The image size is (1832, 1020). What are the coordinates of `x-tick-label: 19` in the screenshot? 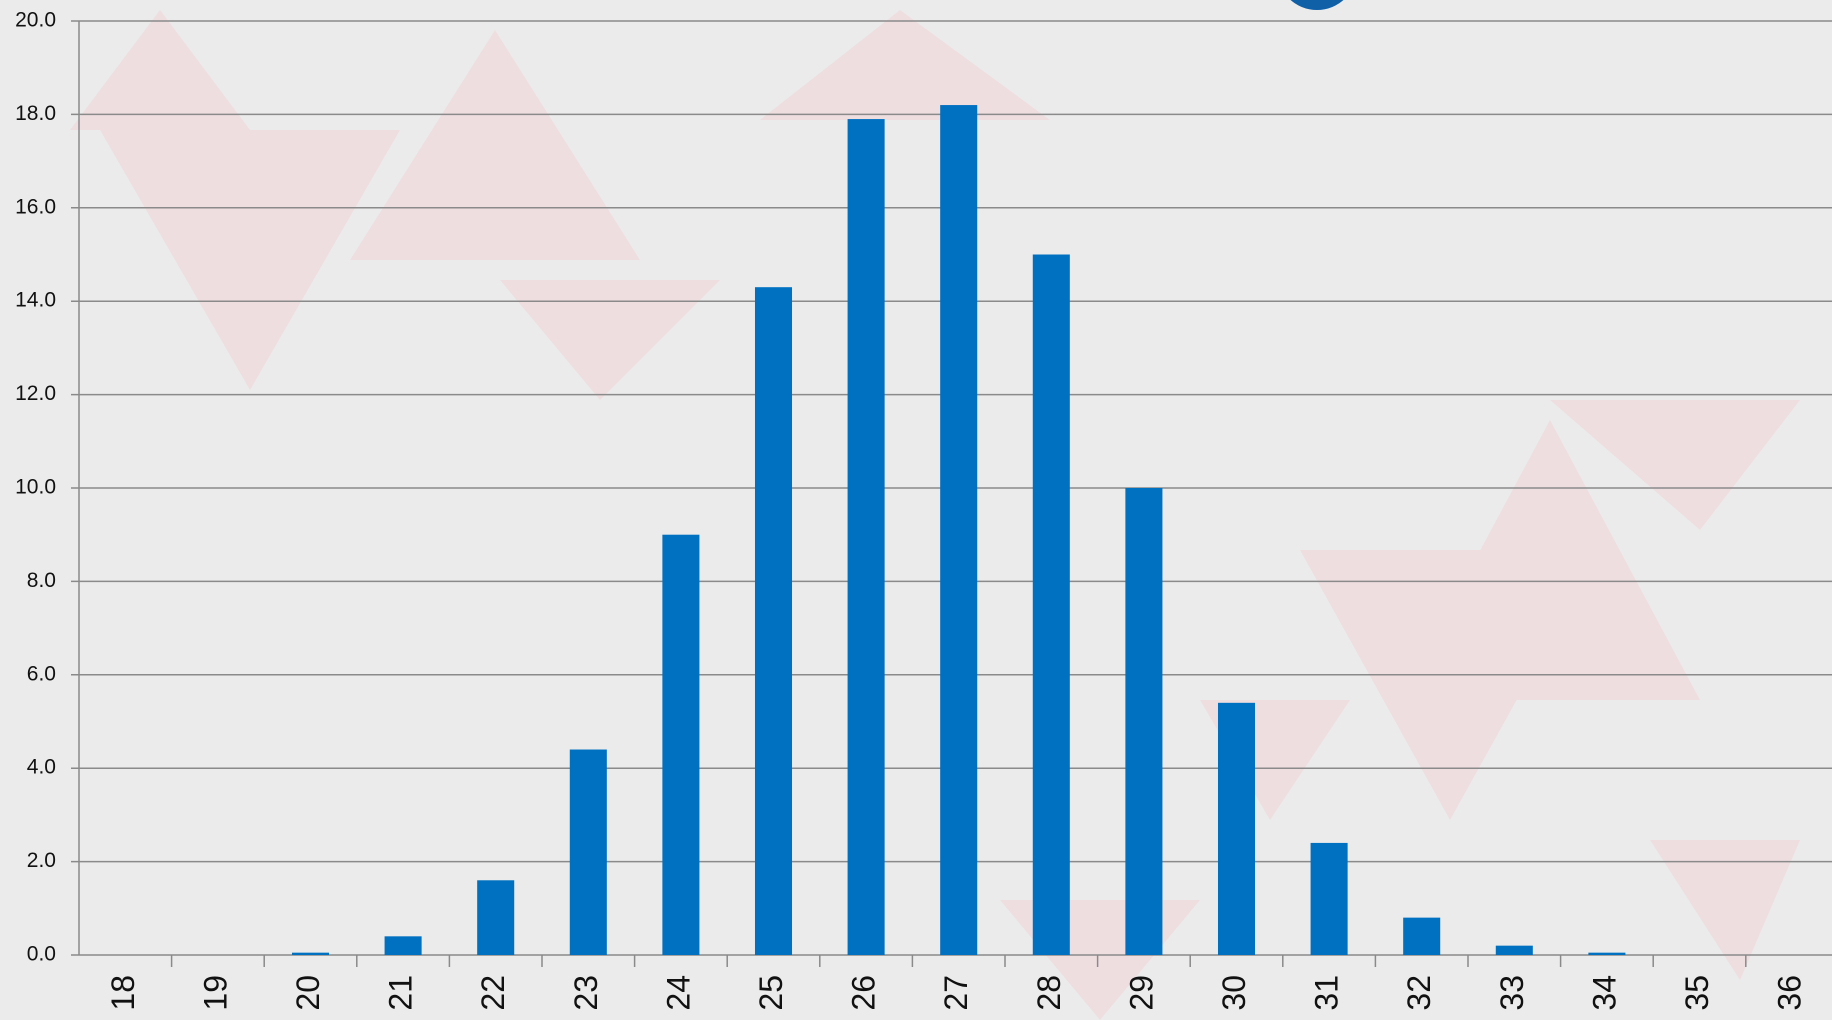 It's located at (215, 993).